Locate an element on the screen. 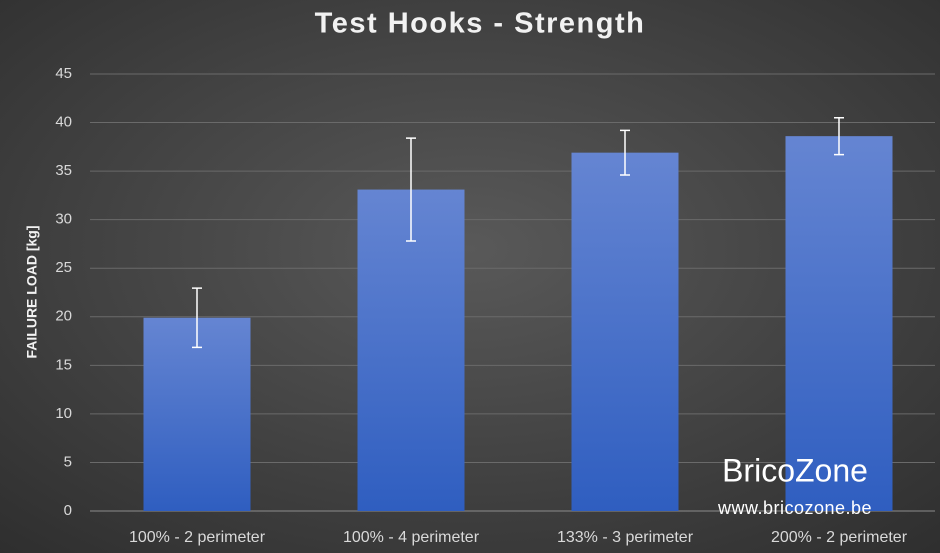 The height and width of the screenshot is (553, 940). watermark-url: www.bricozone.be is located at coordinates (794, 508).